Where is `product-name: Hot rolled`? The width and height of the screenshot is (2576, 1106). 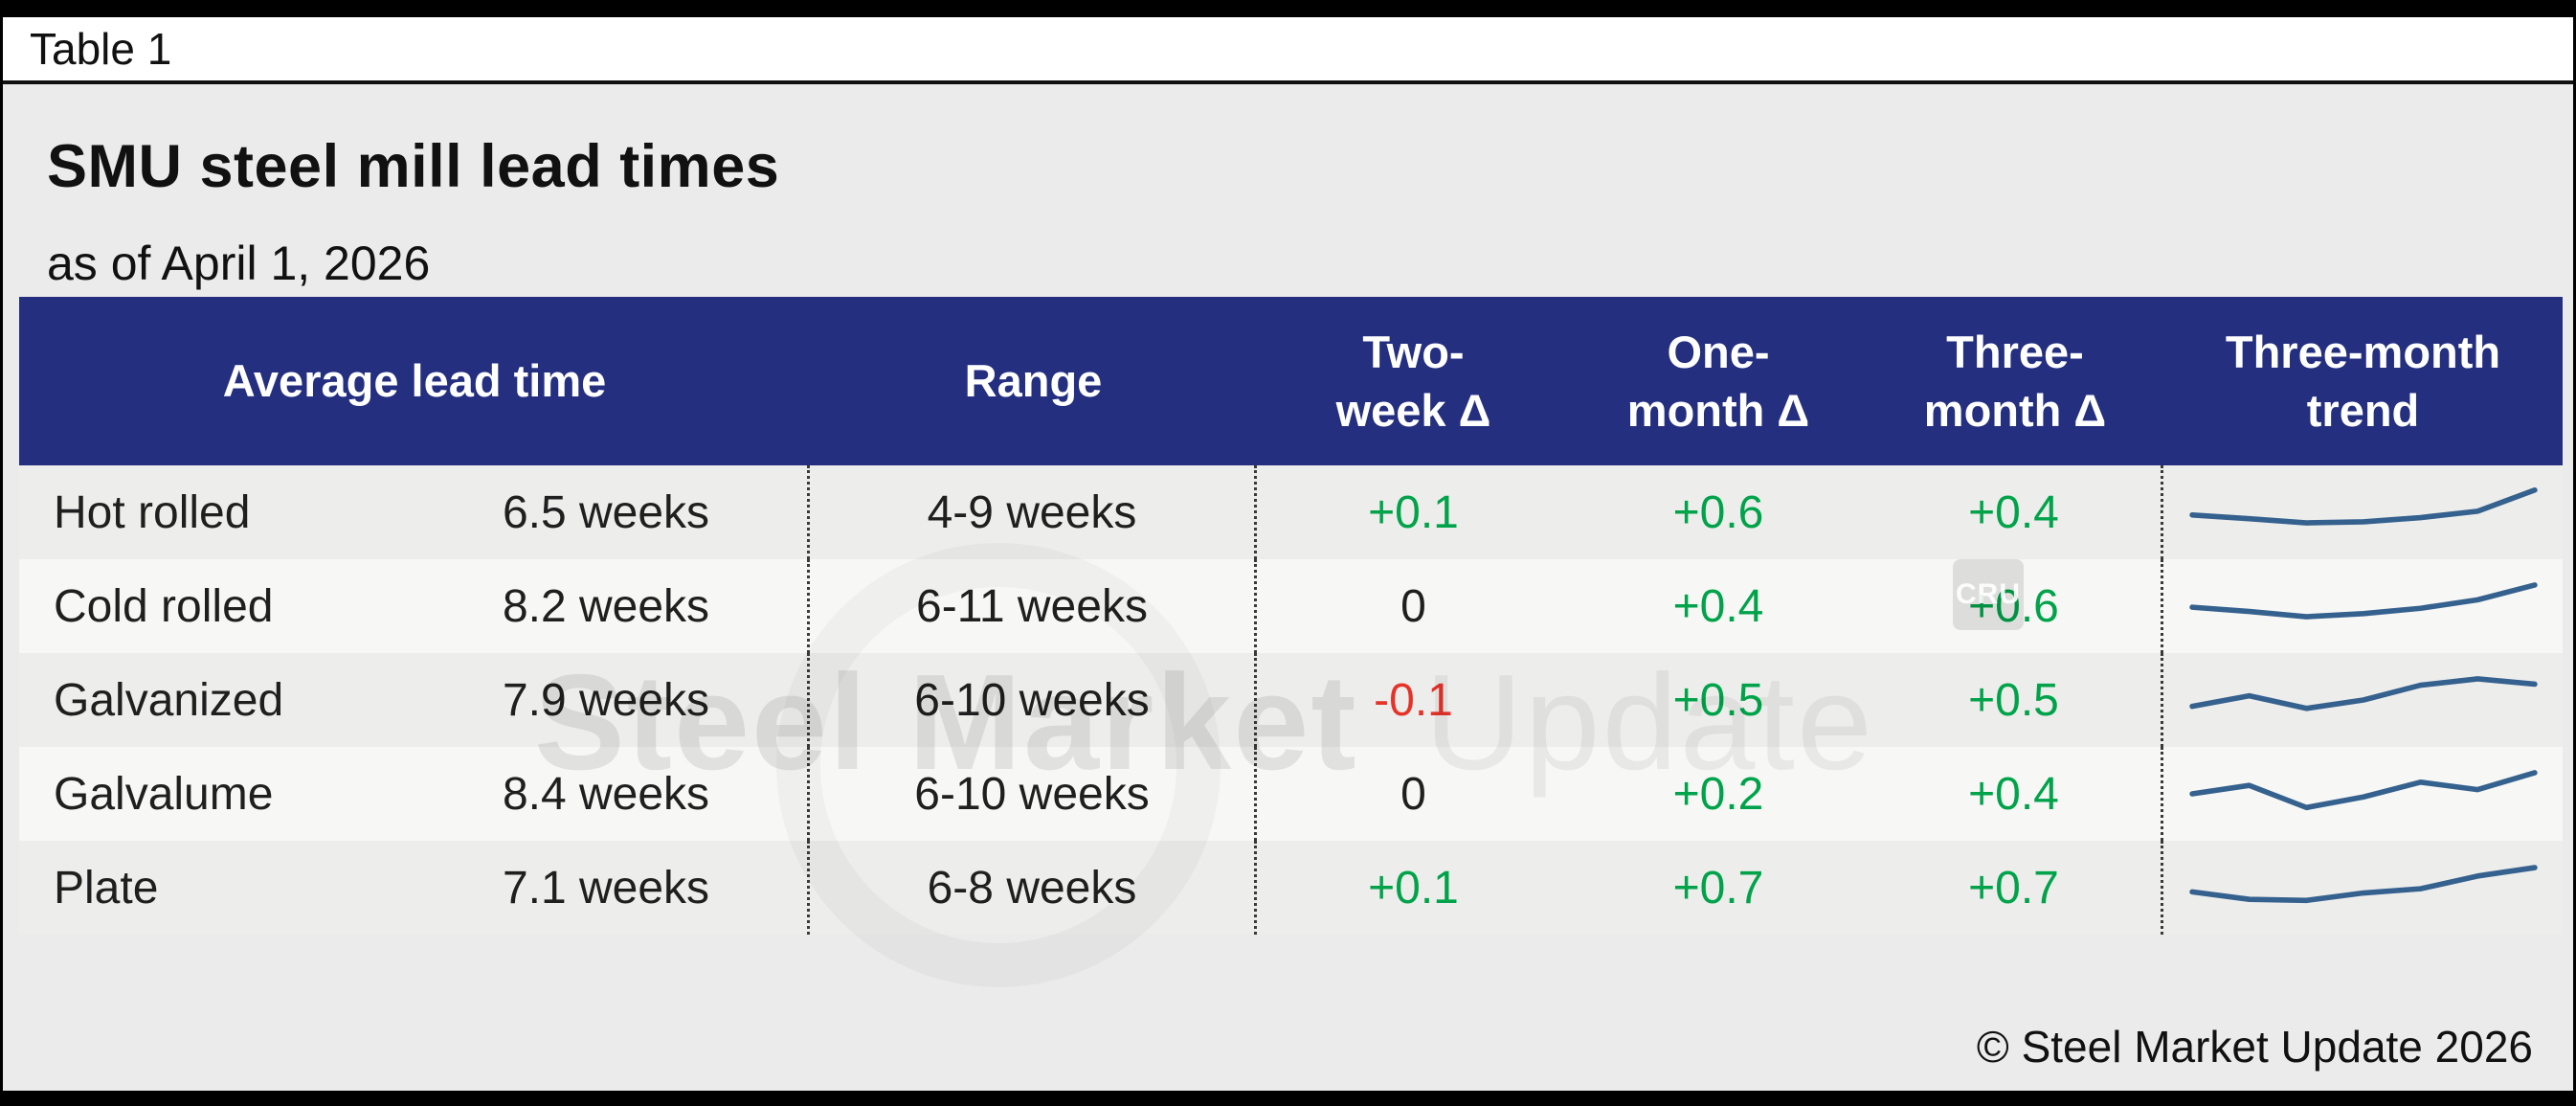
product-name: Hot rolled is located at coordinates (153, 512).